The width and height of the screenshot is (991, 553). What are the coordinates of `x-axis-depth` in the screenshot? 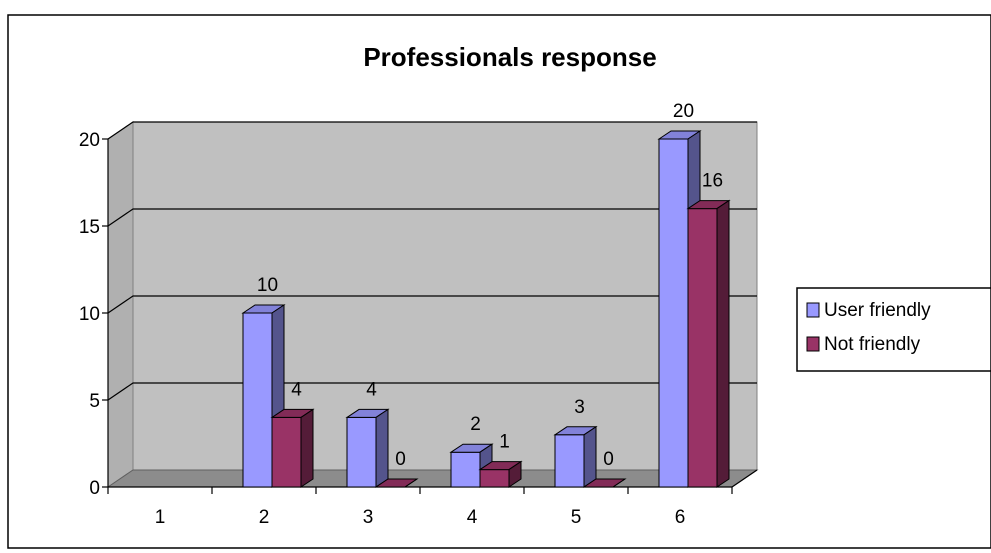 It's located at (744, 478).